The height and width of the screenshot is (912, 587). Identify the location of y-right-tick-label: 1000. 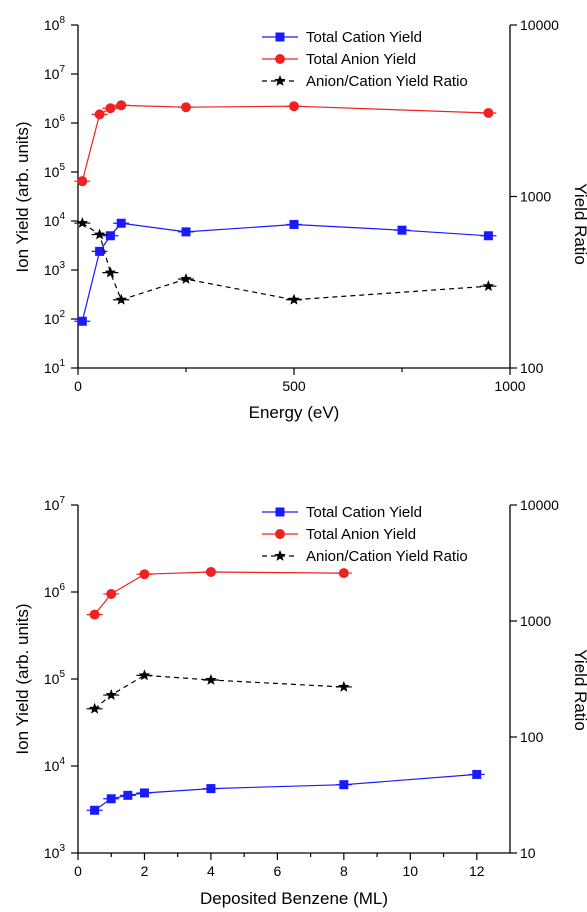
(535, 197).